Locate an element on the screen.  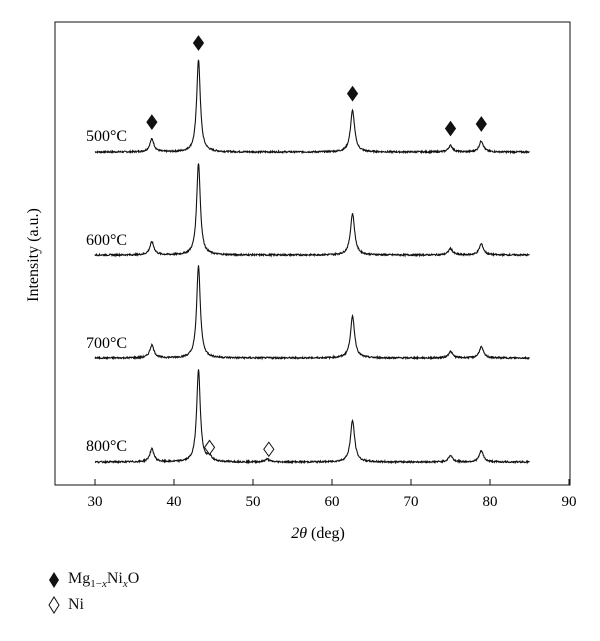
legend-item-mgnio: Mg1−xNixO is located at coordinates (93, 580).